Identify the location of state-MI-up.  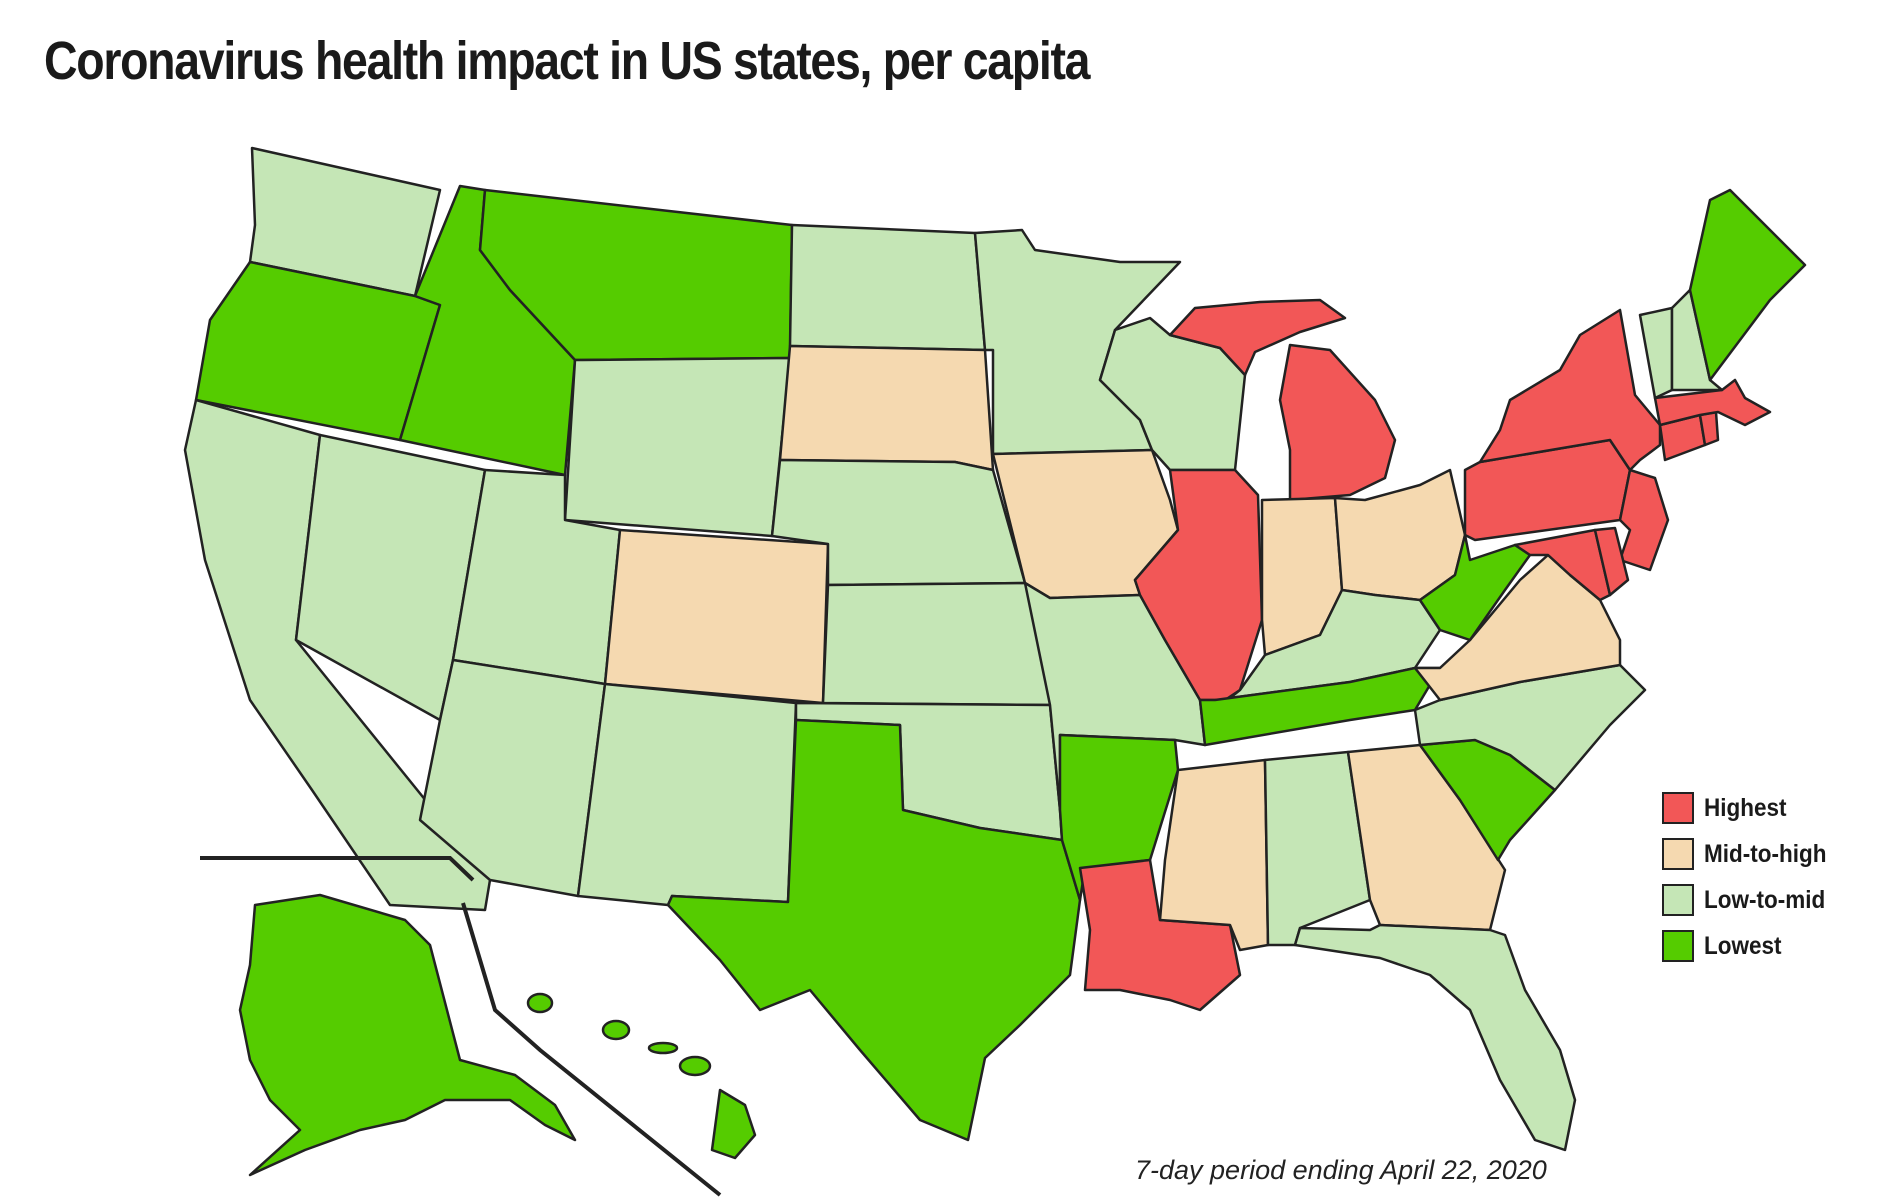
(1257, 337).